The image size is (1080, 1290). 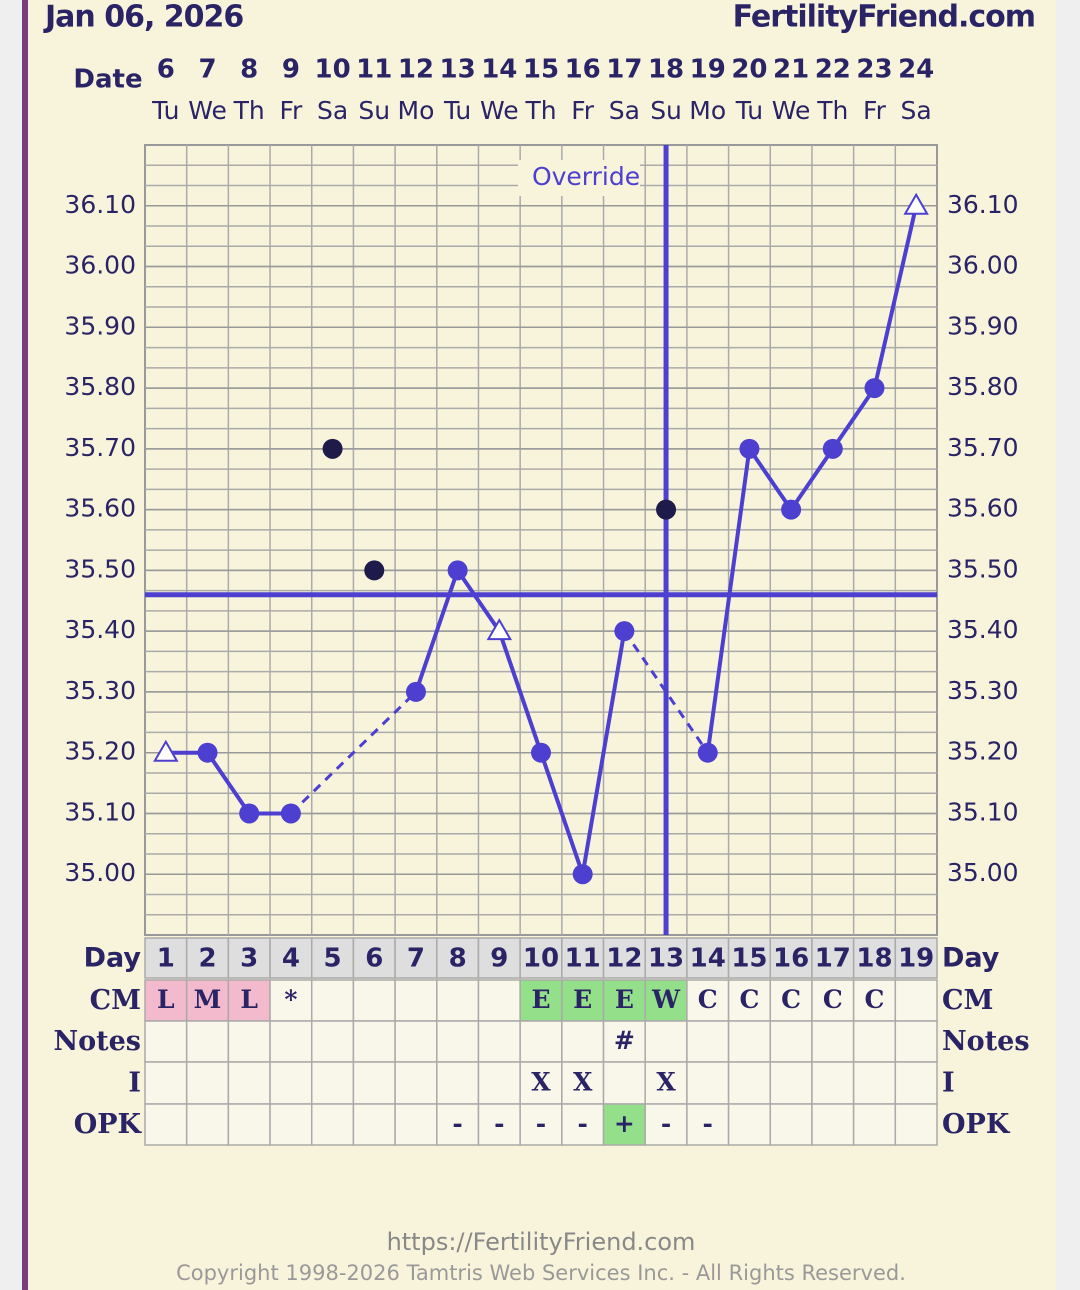 I want to click on y-tick-label-right: 35.50, so click(x=983, y=568).